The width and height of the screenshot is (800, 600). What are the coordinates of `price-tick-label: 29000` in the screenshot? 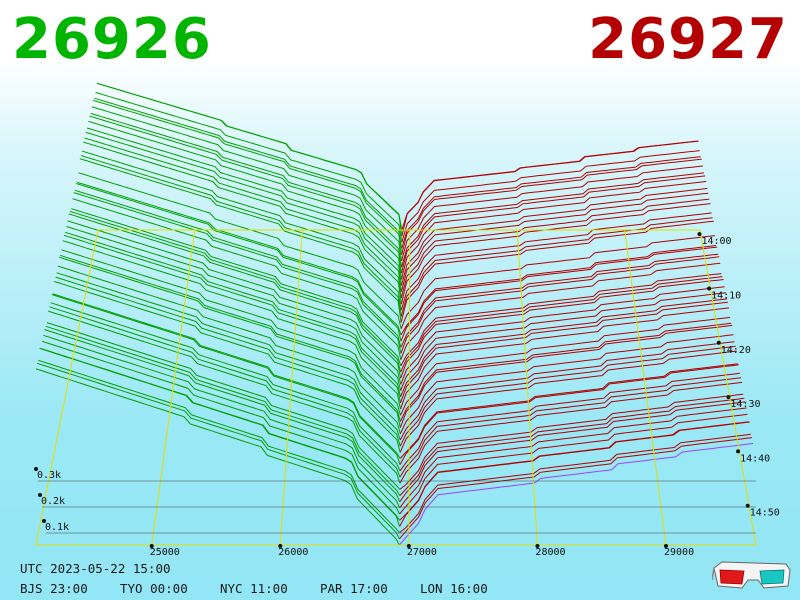 It's located at (679, 552).